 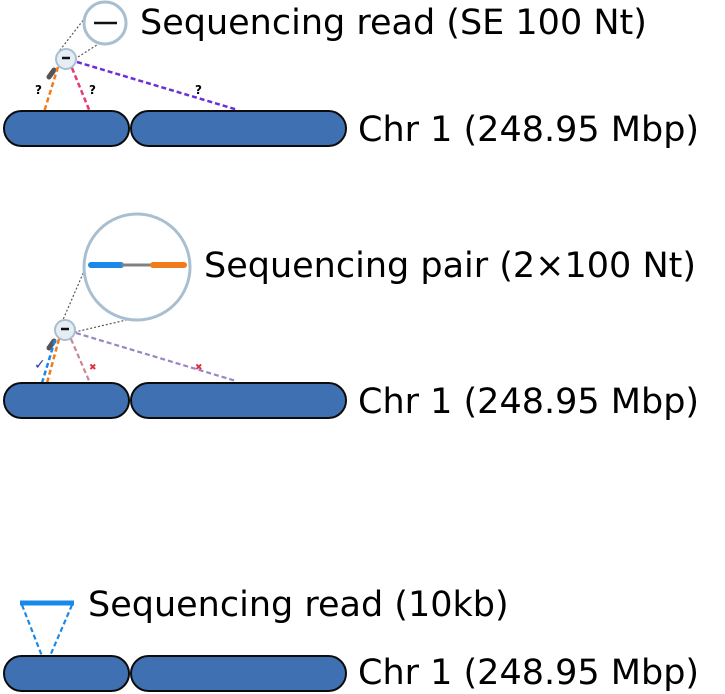 What do you see at coordinates (61, 630) in the screenshot?
I see `projection-line-right` at bounding box center [61, 630].